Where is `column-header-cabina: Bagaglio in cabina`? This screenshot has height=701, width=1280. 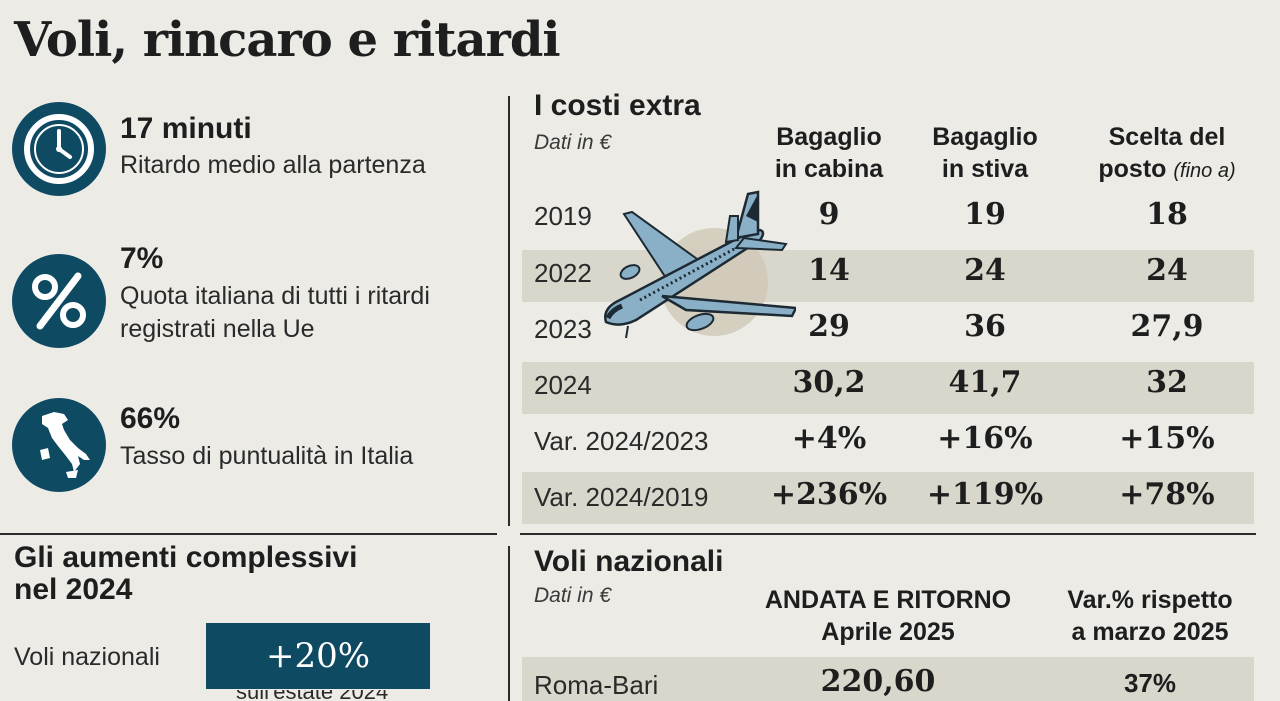
column-header-cabina: Bagaglio in cabina is located at coordinates (829, 153).